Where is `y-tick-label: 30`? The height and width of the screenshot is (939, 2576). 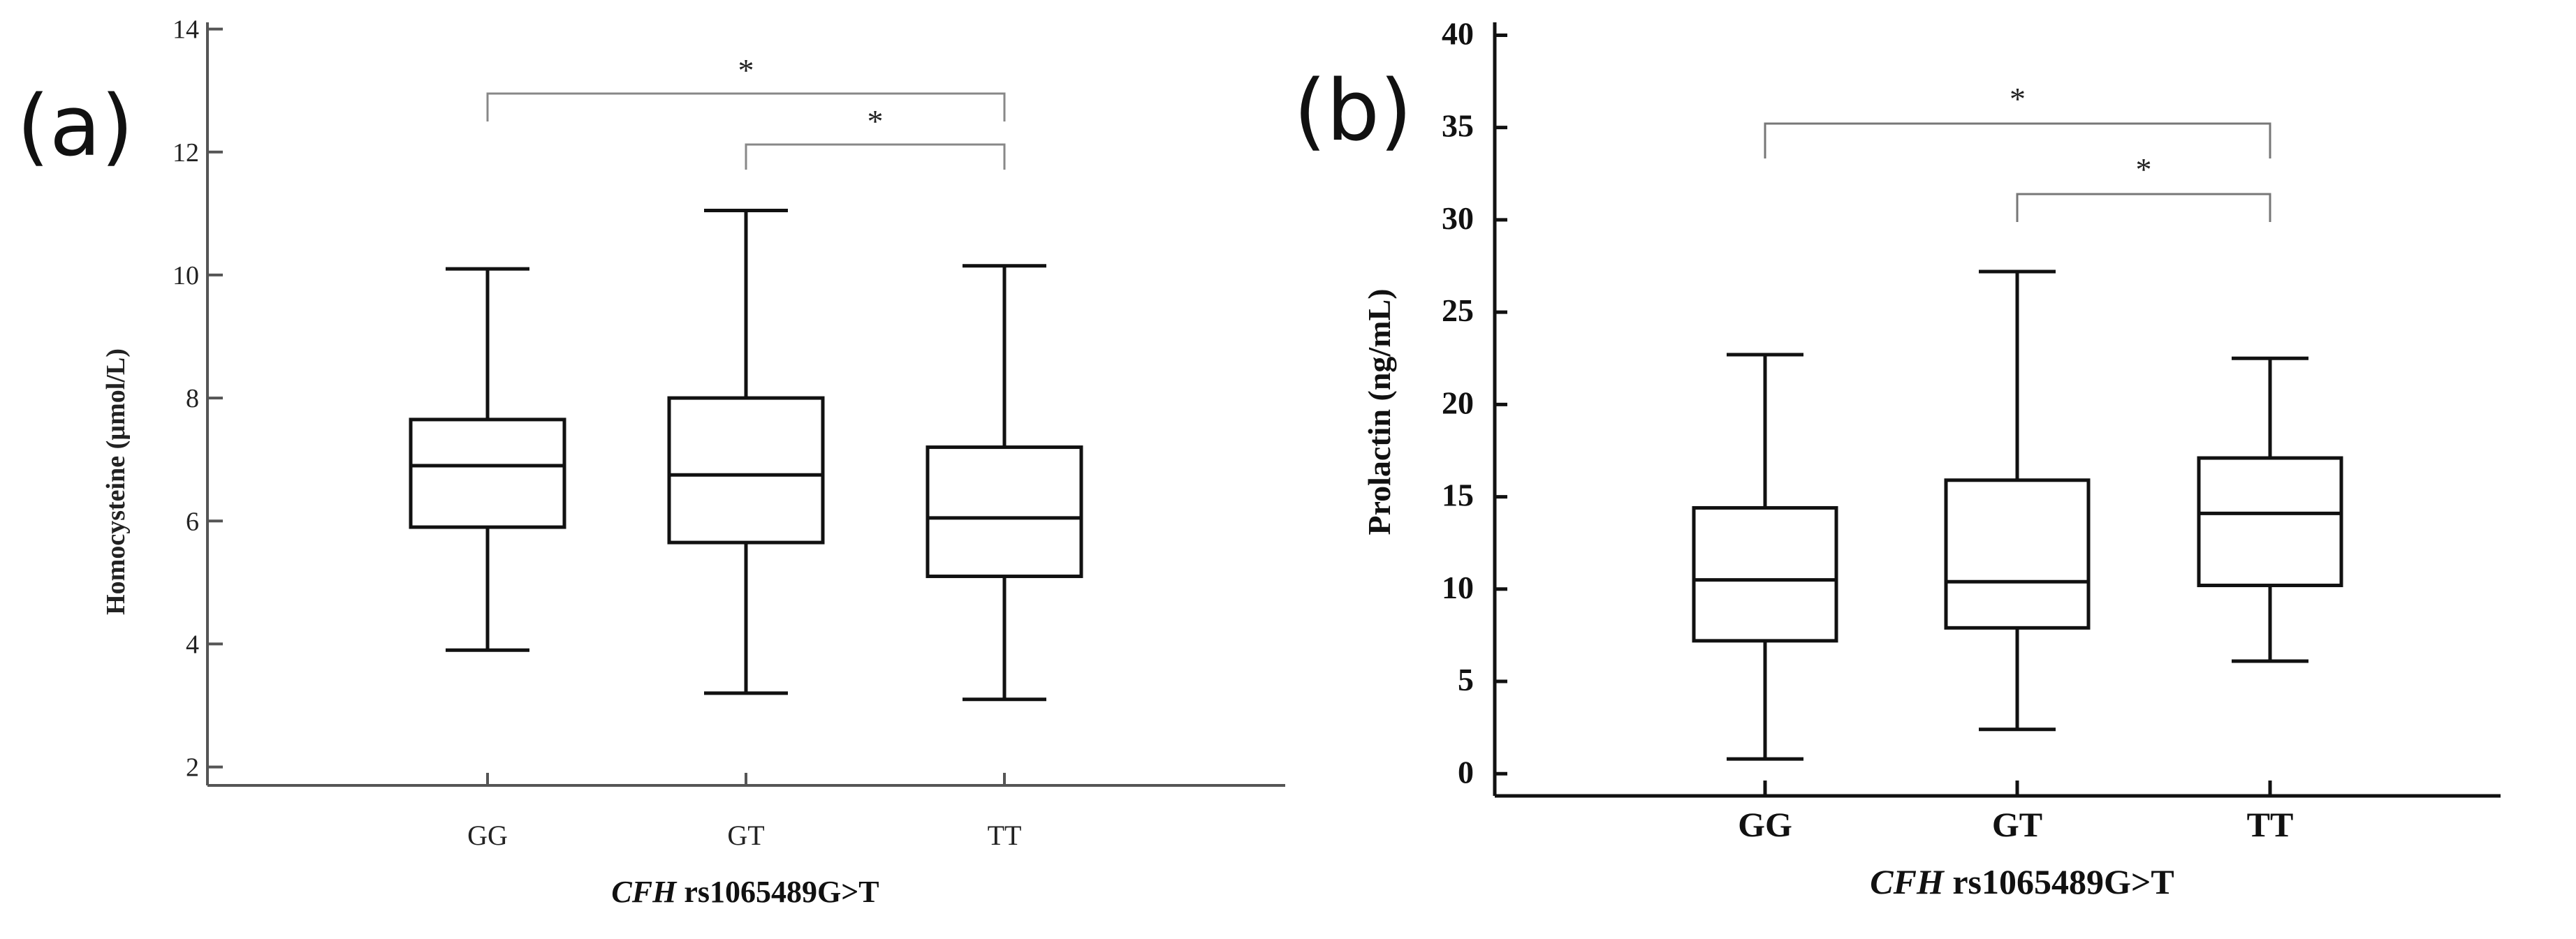 y-tick-label: 30 is located at coordinates (1458, 218).